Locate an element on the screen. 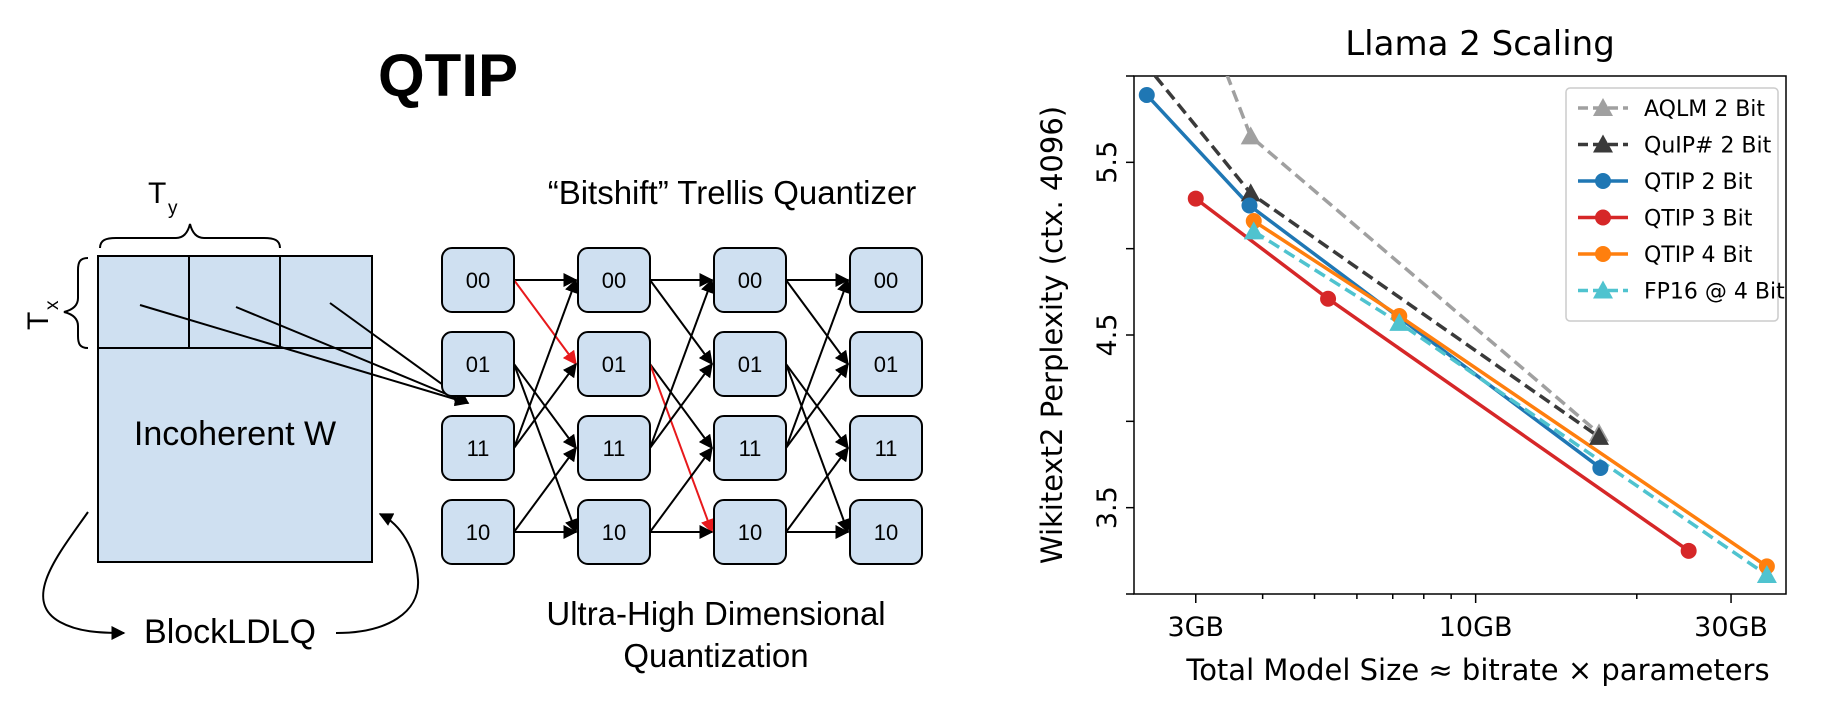 The height and width of the screenshot is (707, 1847). legend-label: QTIP 2 Bit is located at coordinates (1698, 182).